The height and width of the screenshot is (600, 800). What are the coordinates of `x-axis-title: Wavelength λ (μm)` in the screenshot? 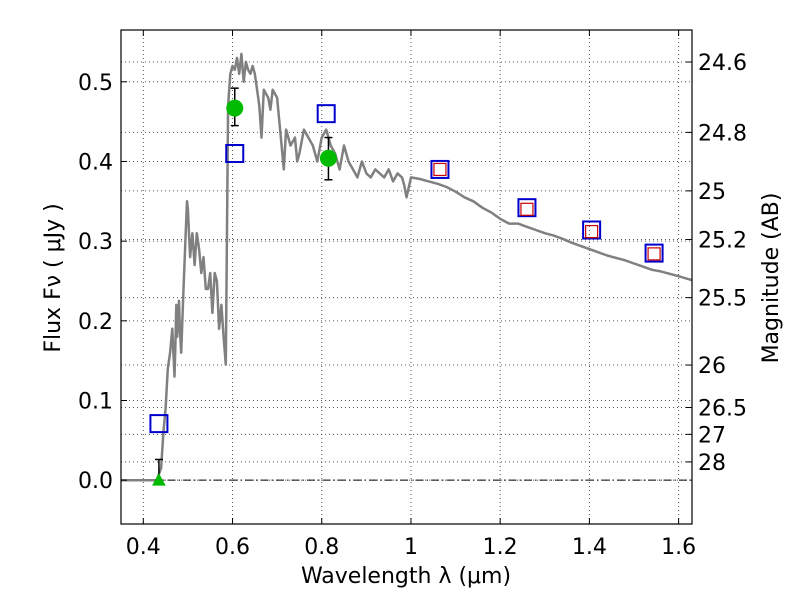 It's located at (406, 576).